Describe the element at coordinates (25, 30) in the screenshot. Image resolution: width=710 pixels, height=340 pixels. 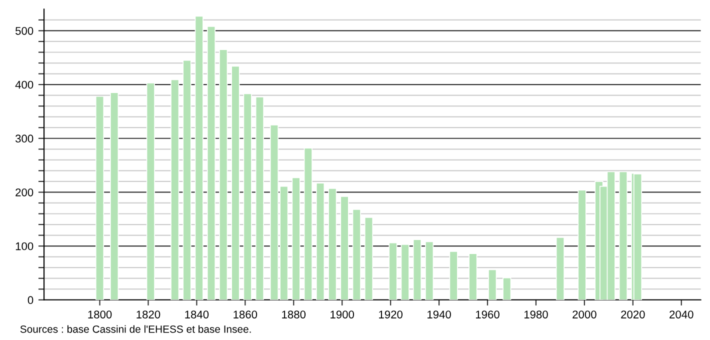
I see `y-tick-label: 500` at that location.